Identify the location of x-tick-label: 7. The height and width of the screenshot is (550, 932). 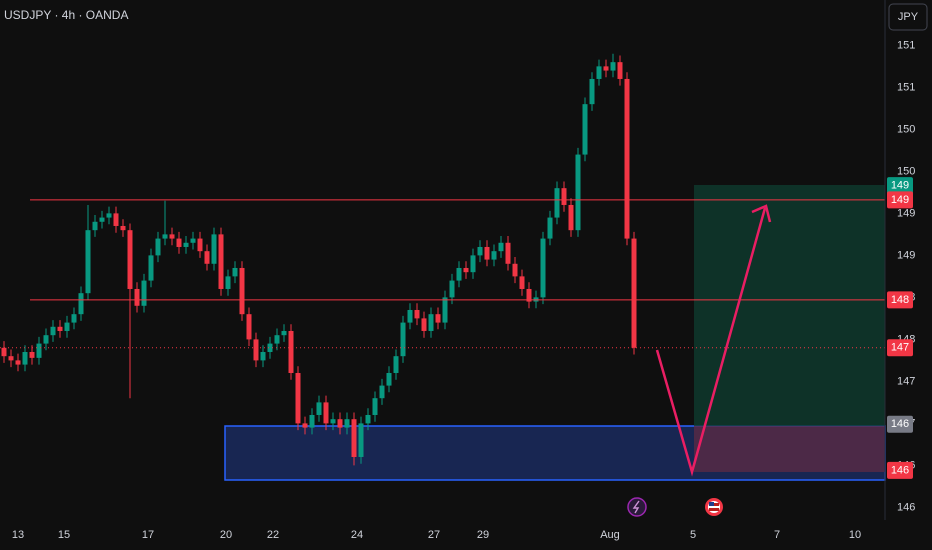
(777, 535).